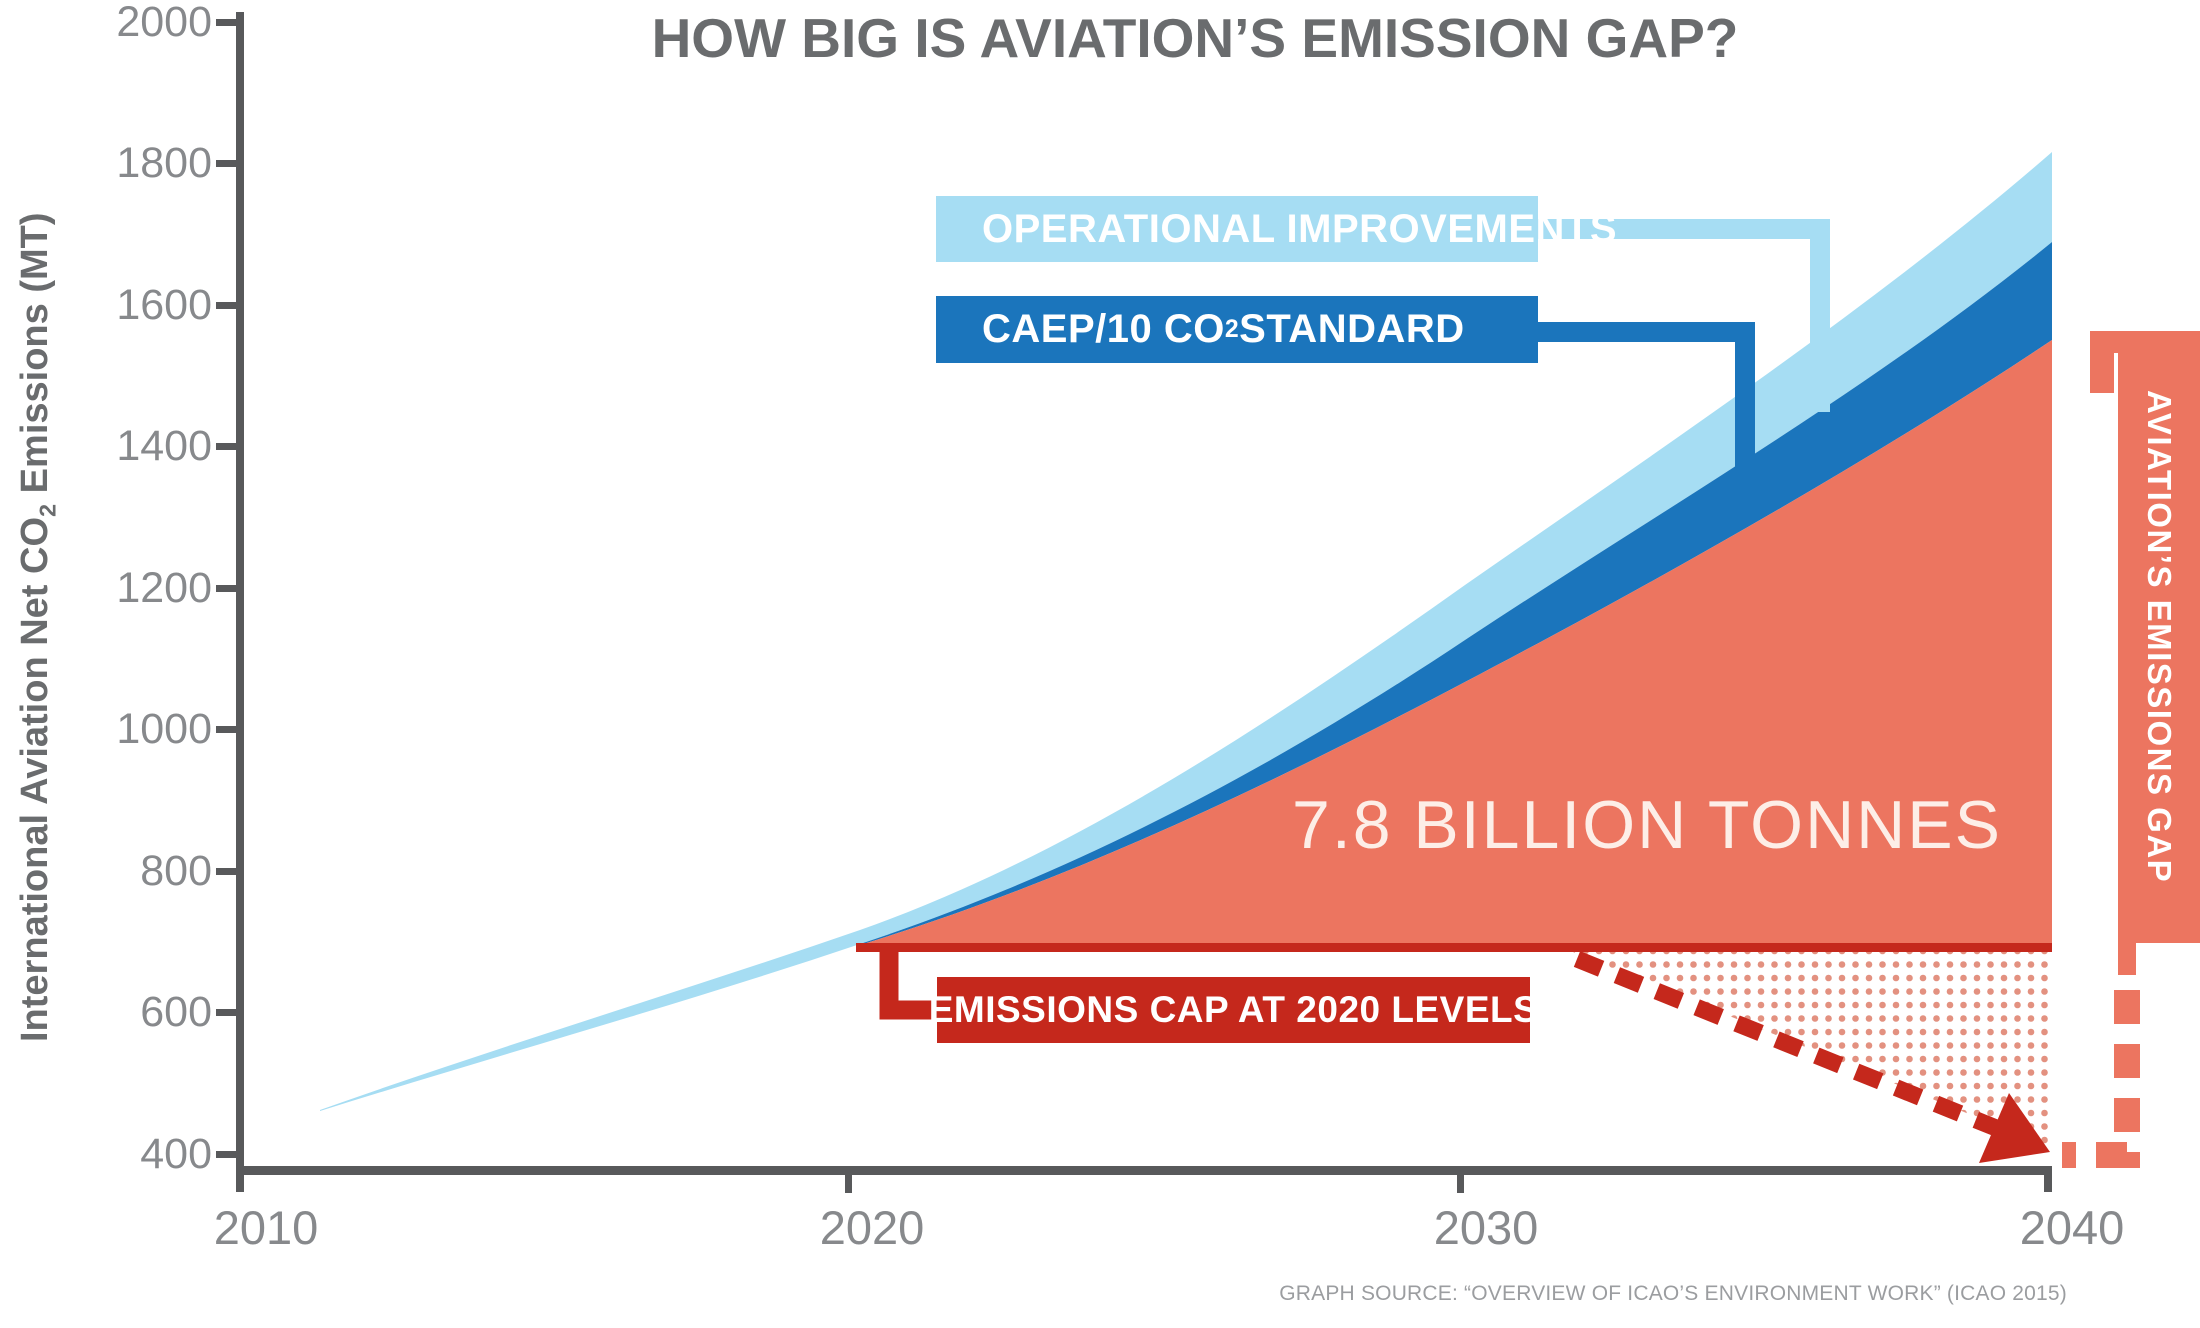  Describe the element at coordinates (1486, 1227) in the screenshot. I see `x-tick-2030: 2030` at that location.